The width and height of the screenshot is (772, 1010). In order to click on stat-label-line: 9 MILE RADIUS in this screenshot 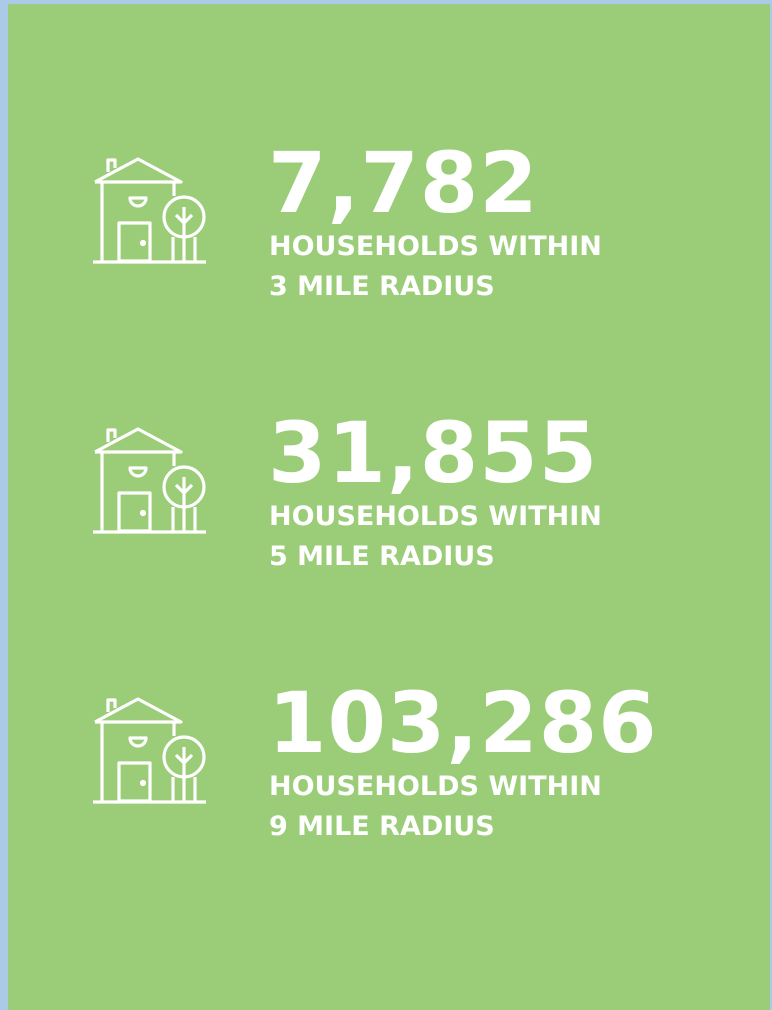, I will do `click(382, 826)`.